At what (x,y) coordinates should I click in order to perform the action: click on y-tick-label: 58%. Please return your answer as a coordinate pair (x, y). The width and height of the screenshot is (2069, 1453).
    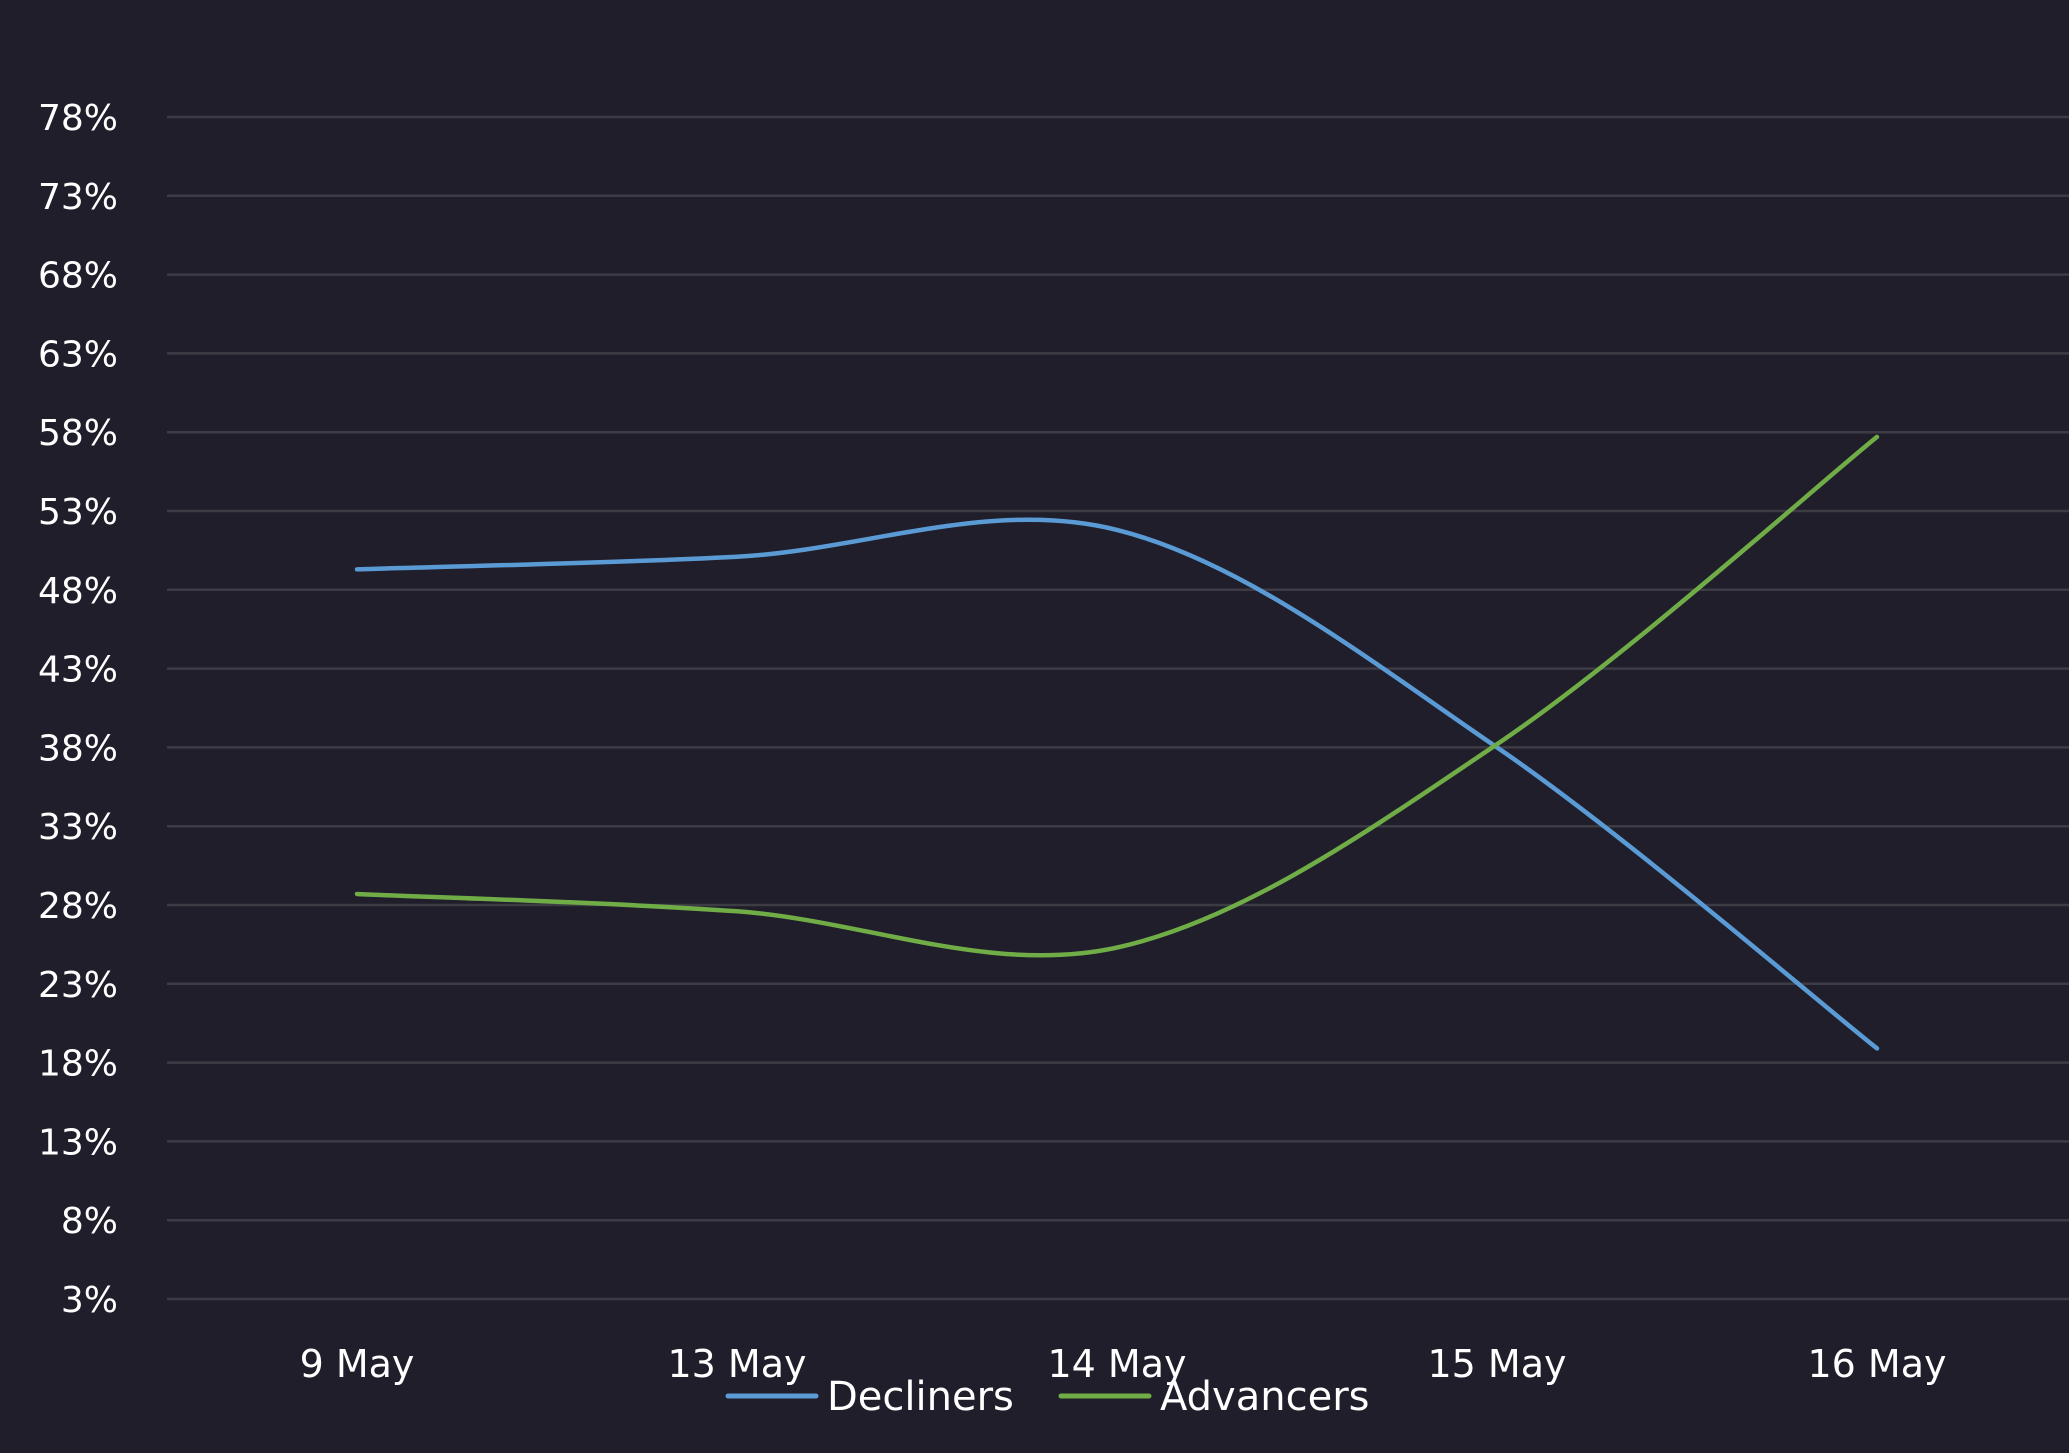
    Looking at the image, I should click on (78, 433).